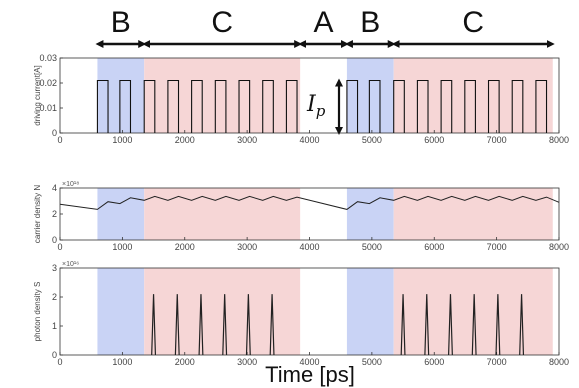 The image size is (579, 388). I want to click on ip-main: I, so click(311, 104).